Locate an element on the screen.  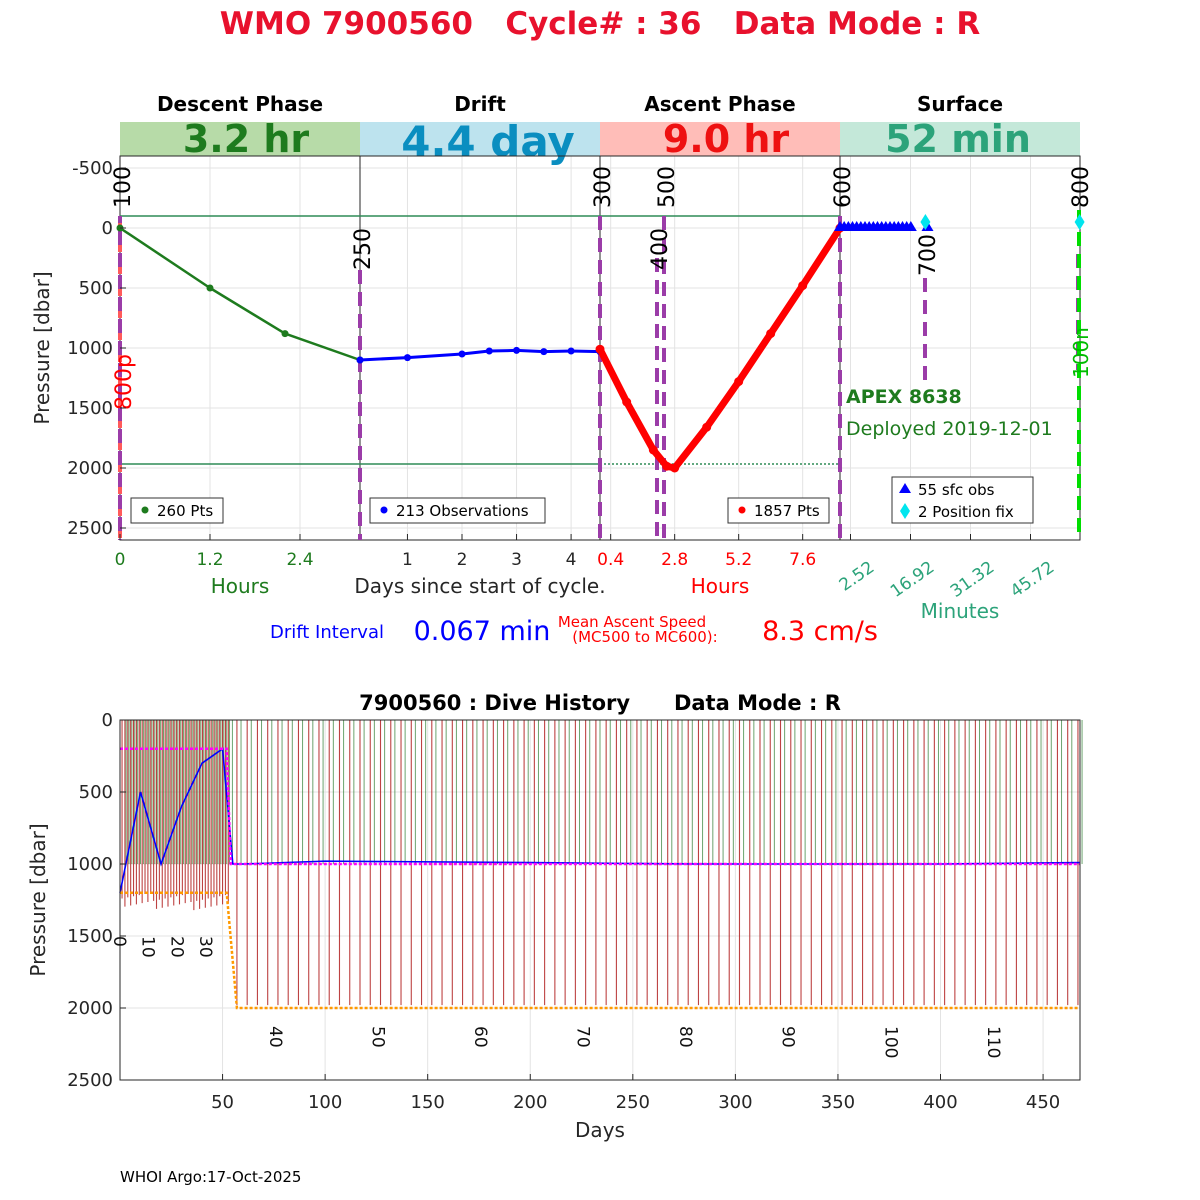
bottom-x-axis: 50 100 150 200 250 300 350 400 450 is located at coordinates (635, 1093).